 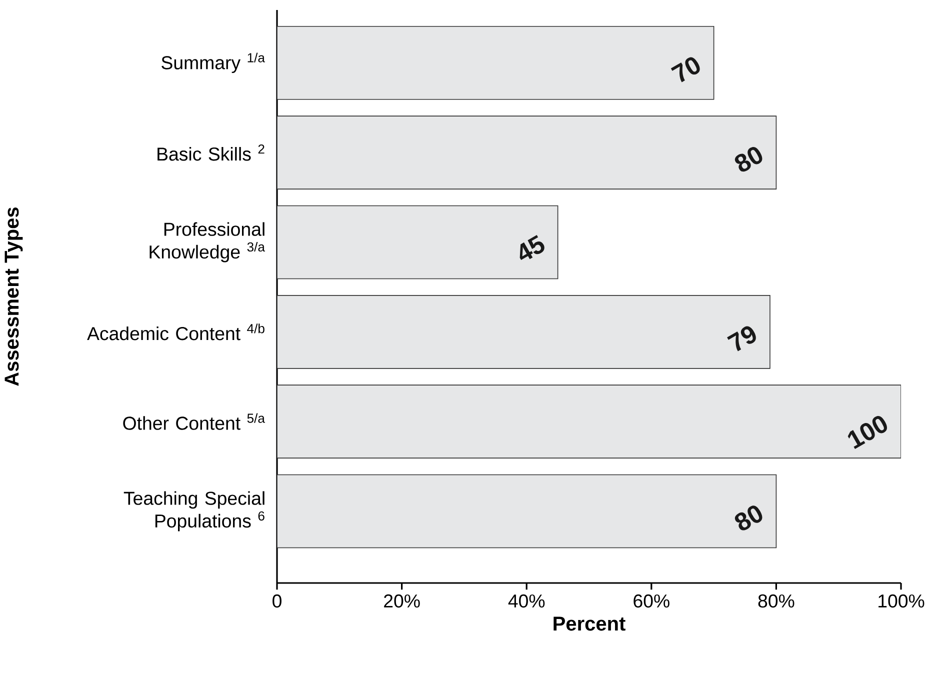 What do you see at coordinates (652, 601) in the screenshot?
I see `x-tick-label: 60%` at bounding box center [652, 601].